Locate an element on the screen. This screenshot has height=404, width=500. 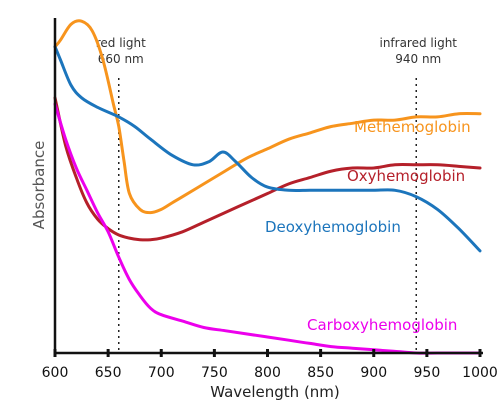
x-tick-label-900: 900 is located at coordinates (373, 373).